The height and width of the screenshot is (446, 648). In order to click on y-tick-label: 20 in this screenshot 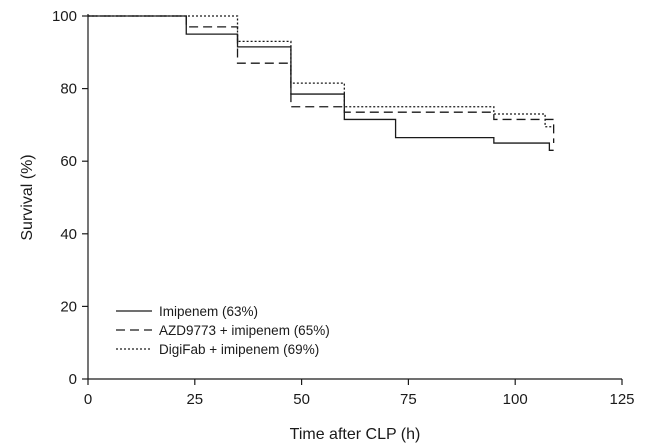, I will do `click(68, 306)`.